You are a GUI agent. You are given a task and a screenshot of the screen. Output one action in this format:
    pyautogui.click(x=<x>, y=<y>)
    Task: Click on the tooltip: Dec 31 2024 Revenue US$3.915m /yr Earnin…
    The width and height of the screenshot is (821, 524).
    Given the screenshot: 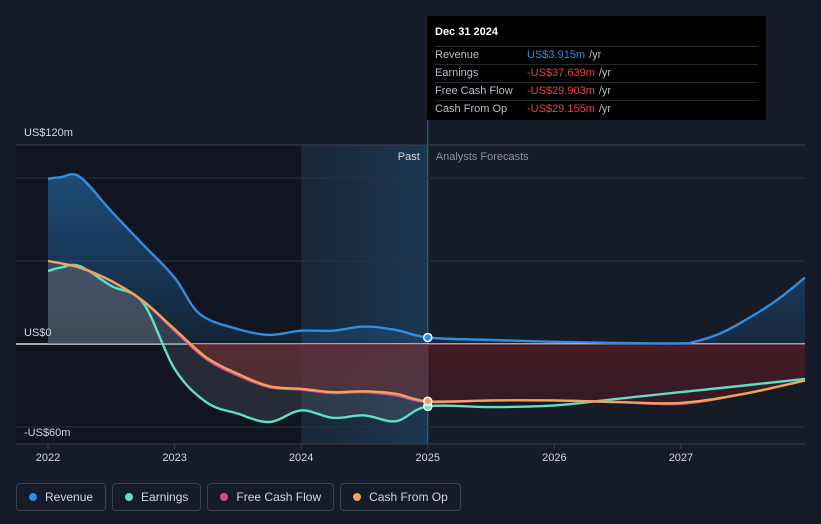 What is the action you would take?
    pyautogui.click(x=596, y=68)
    